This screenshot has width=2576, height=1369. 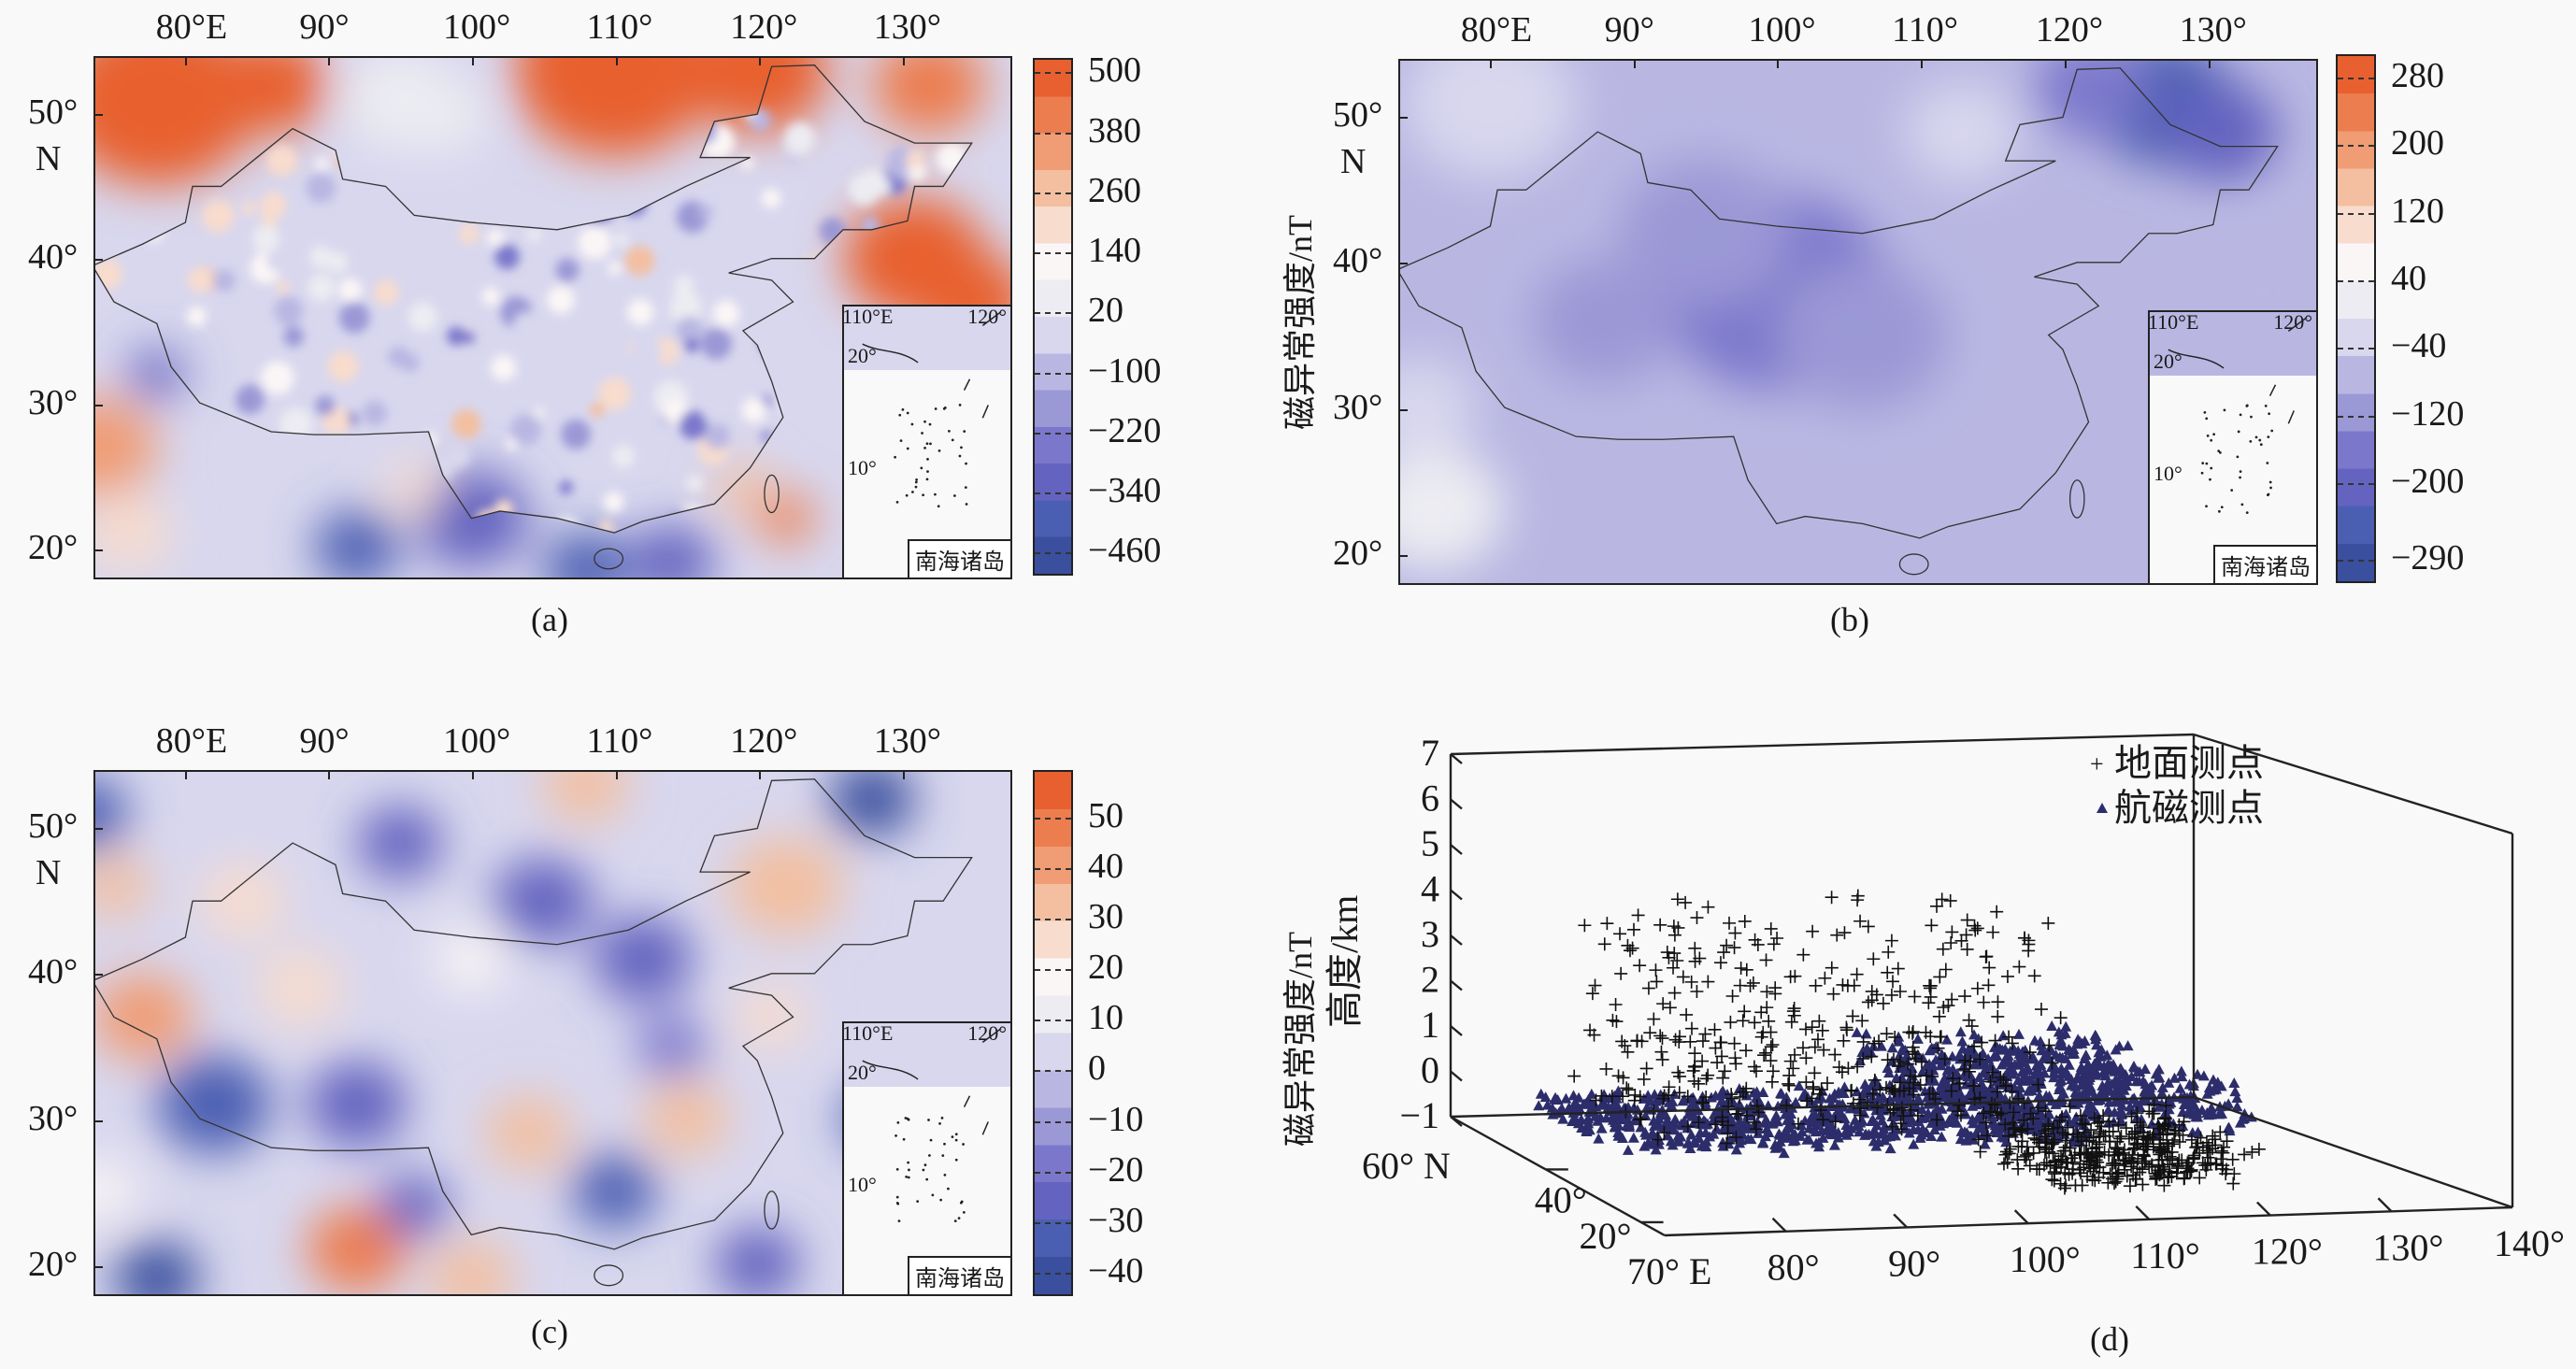 I want to click on map-plot: 110°E 120° 20° 10° 南海诸岛, so click(x=552, y=317).